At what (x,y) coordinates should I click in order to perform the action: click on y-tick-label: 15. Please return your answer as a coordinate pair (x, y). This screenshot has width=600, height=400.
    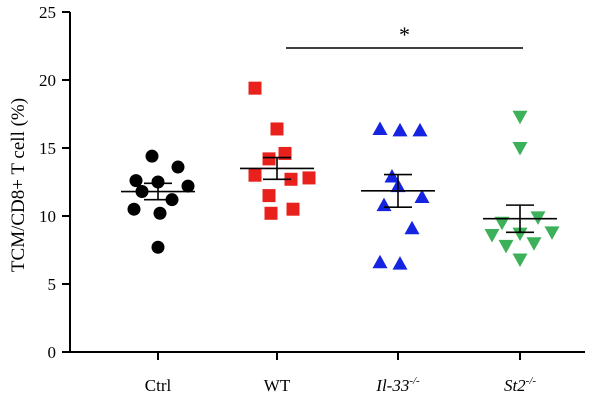
    Looking at the image, I should click on (47, 148).